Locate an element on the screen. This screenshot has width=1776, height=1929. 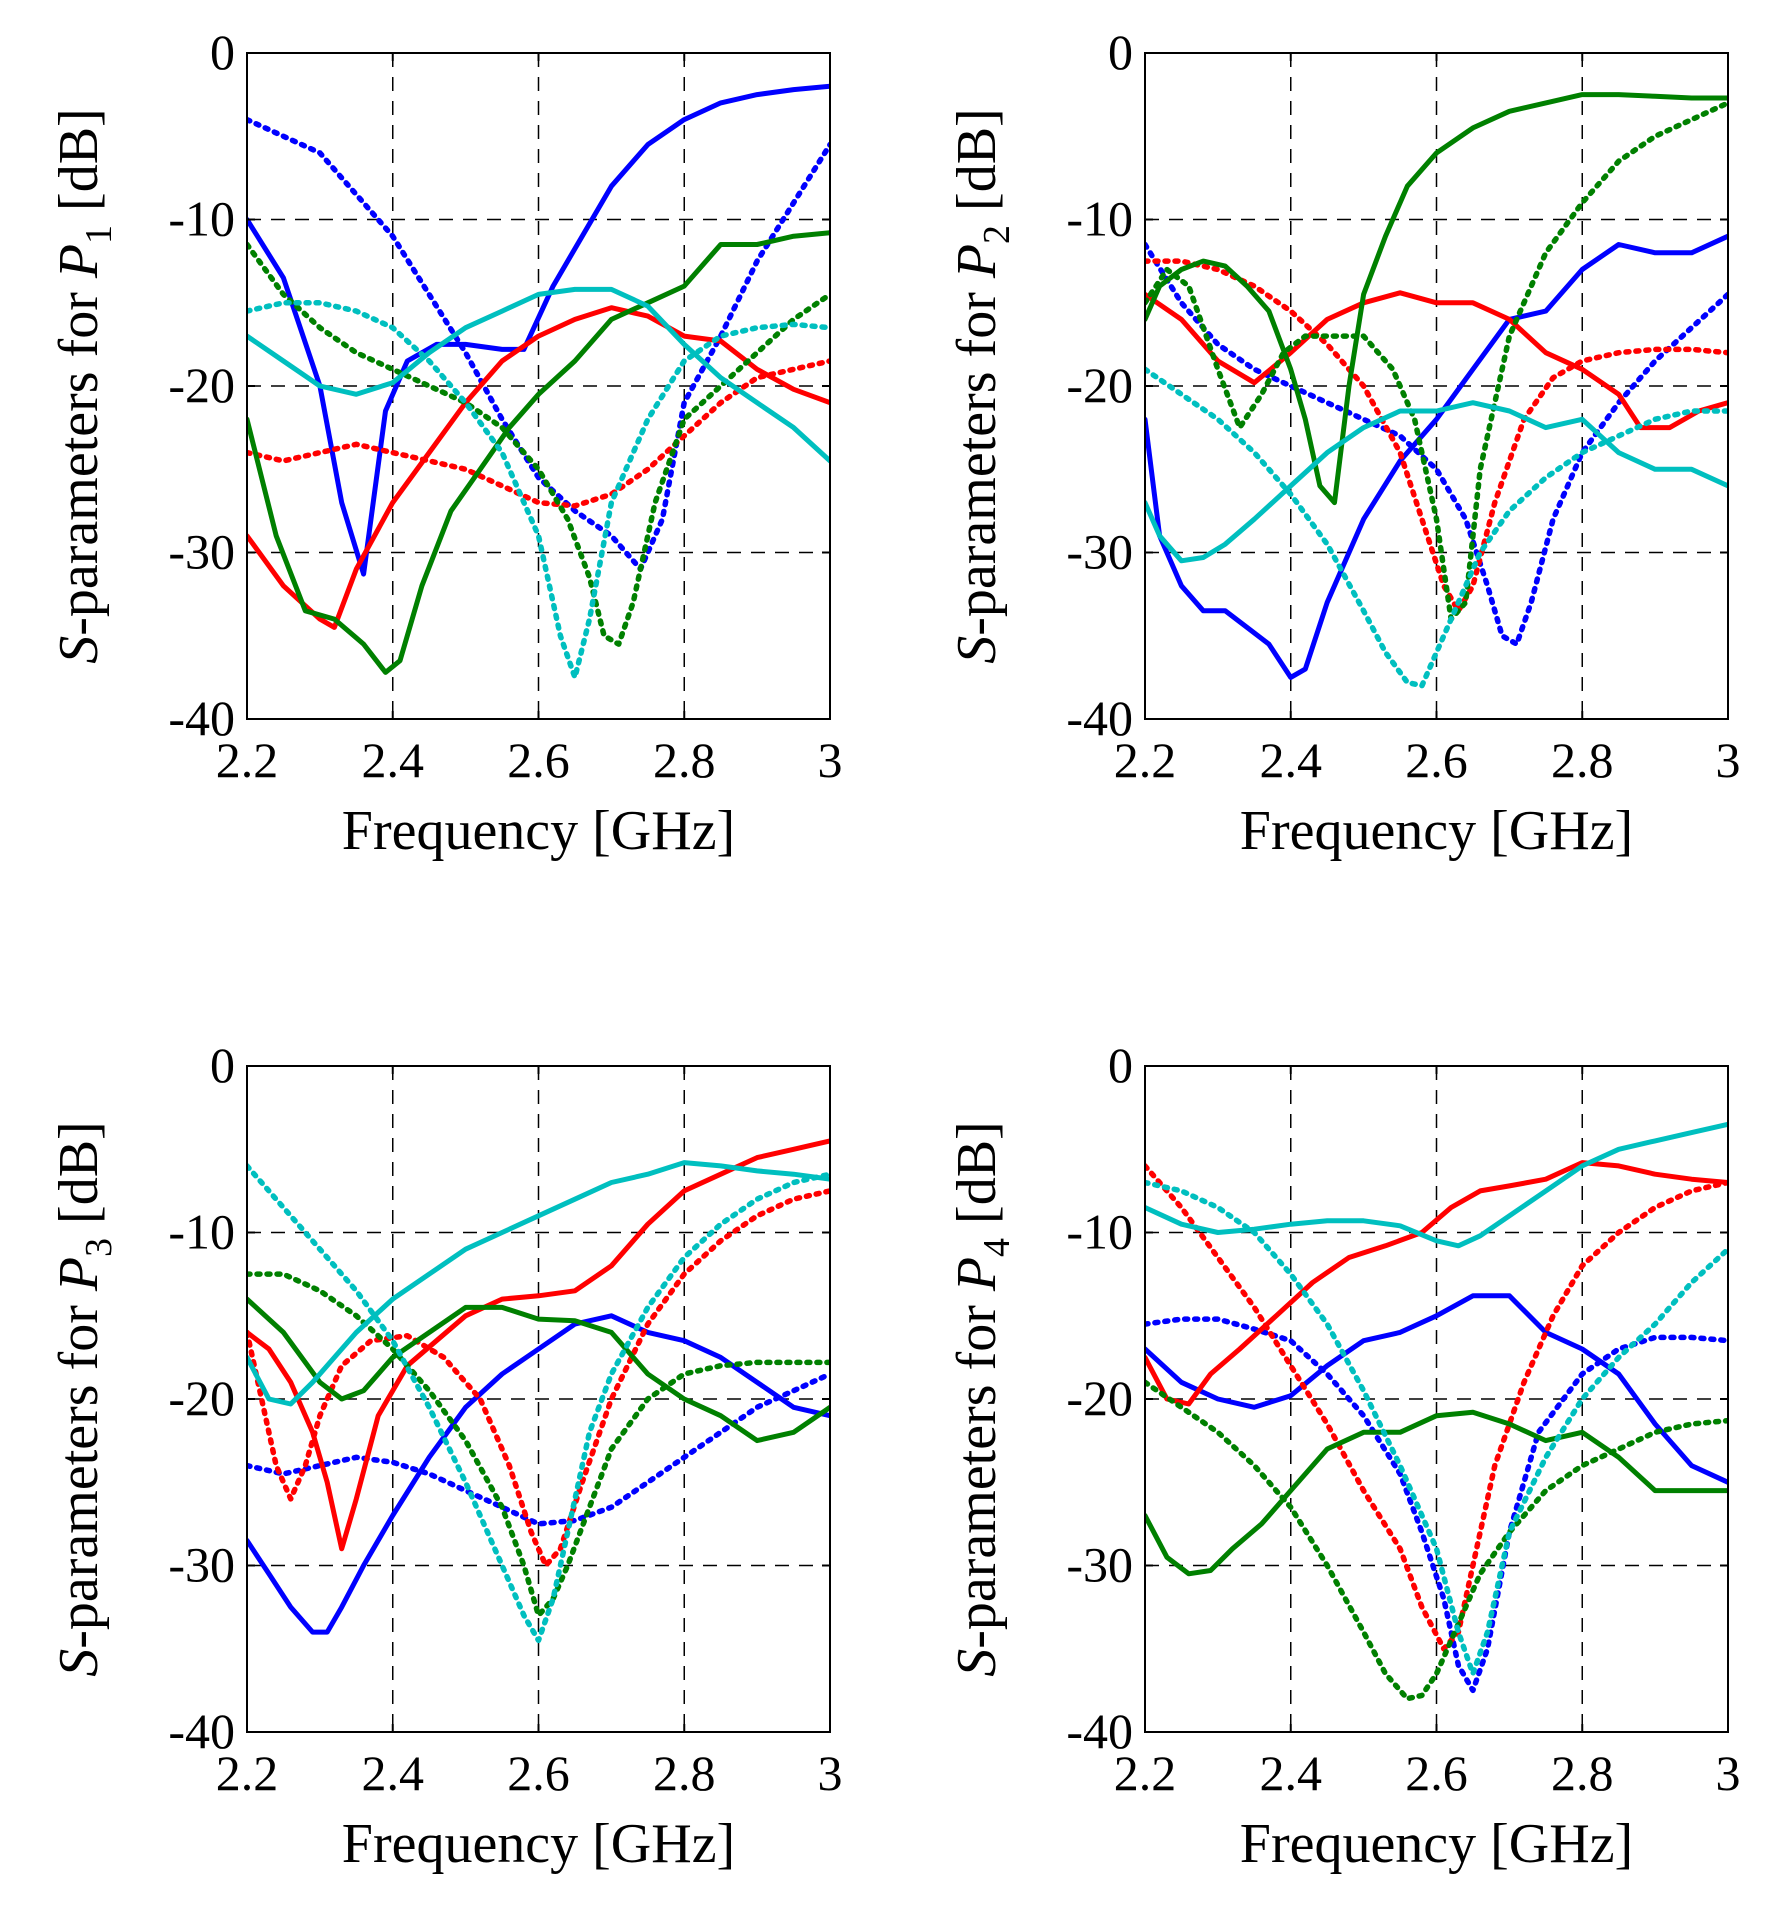
y-label-sub: 1 is located at coordinates (99, 234).